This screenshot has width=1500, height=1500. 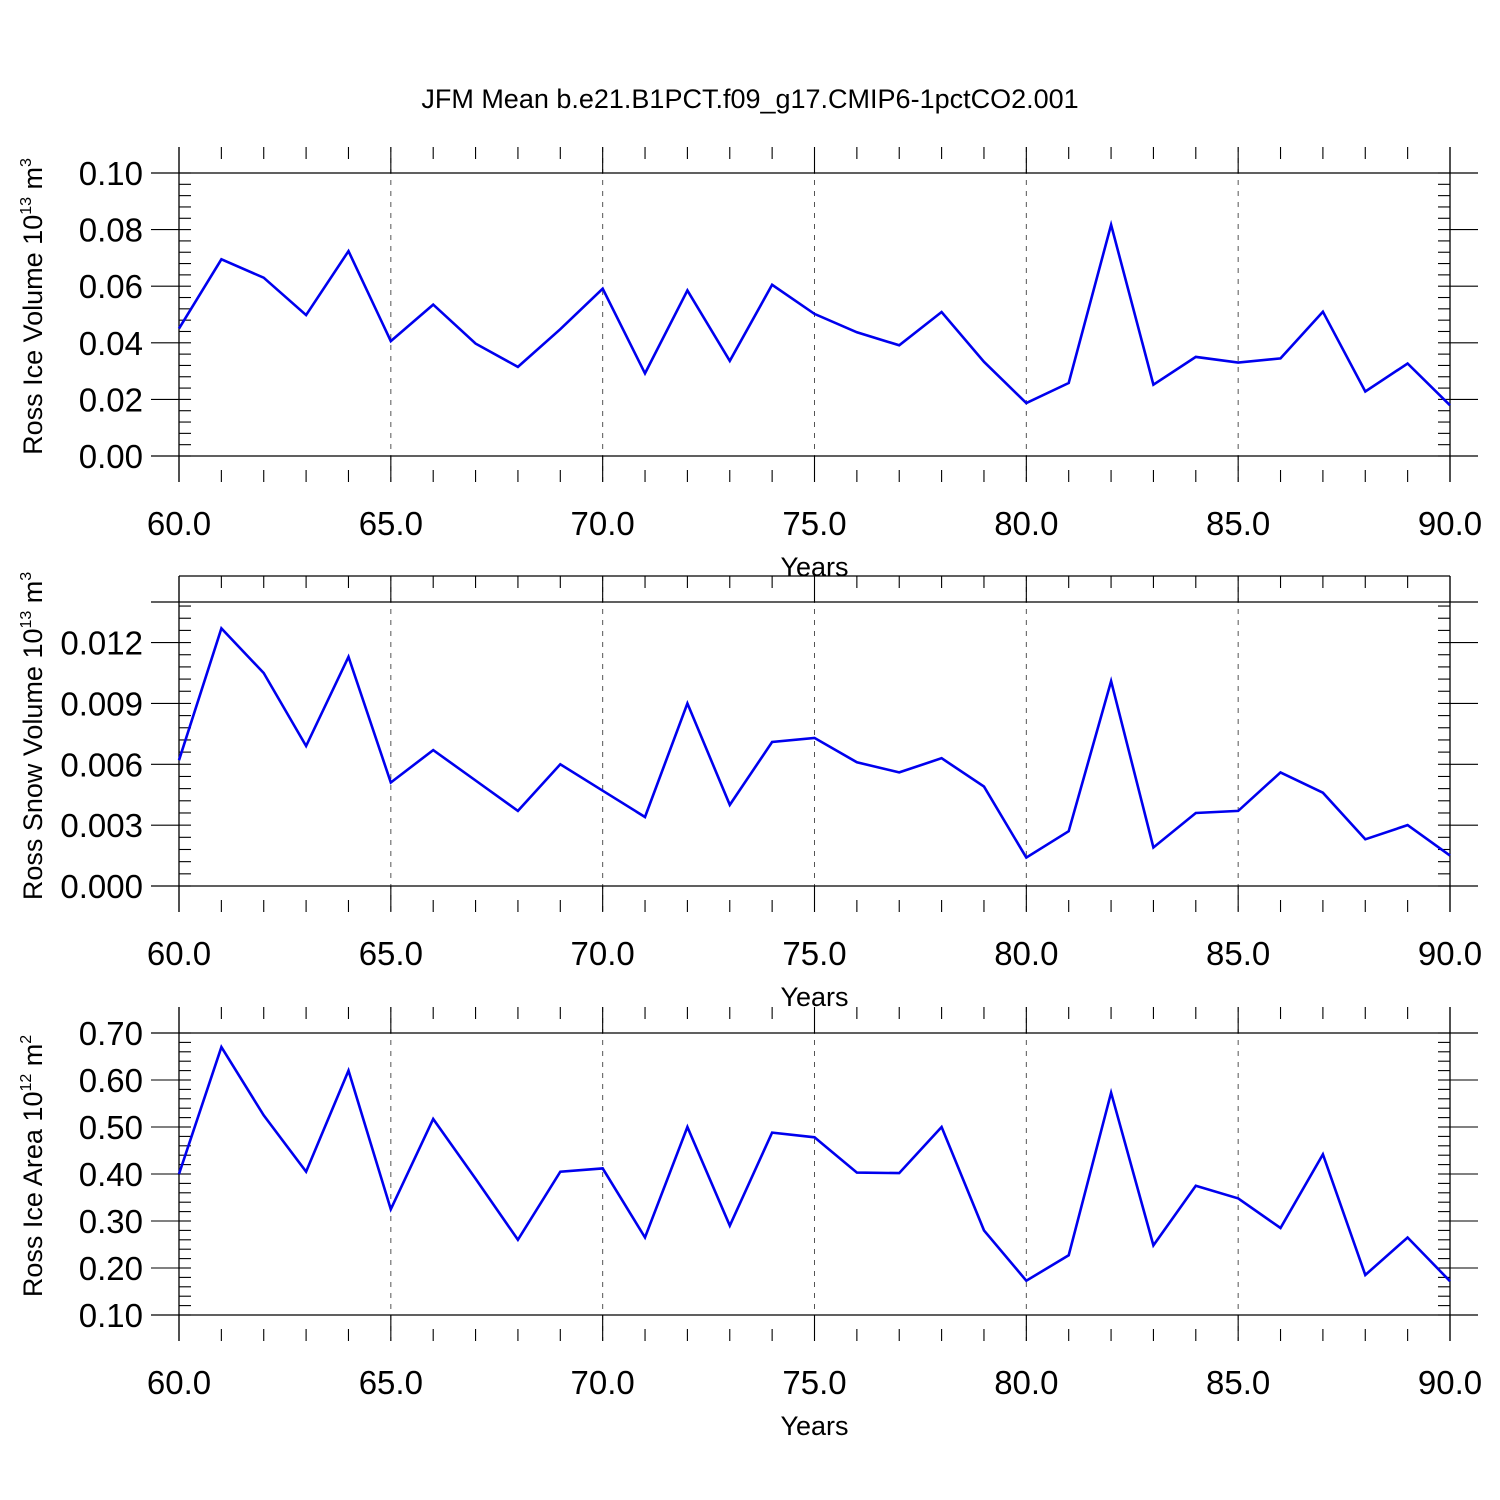 What do you see at coordinates (33, 736) in the screenshot?
I see `y-axis-label: Ross Snow Volume 1013 m3` at bounding box center [33, 736].